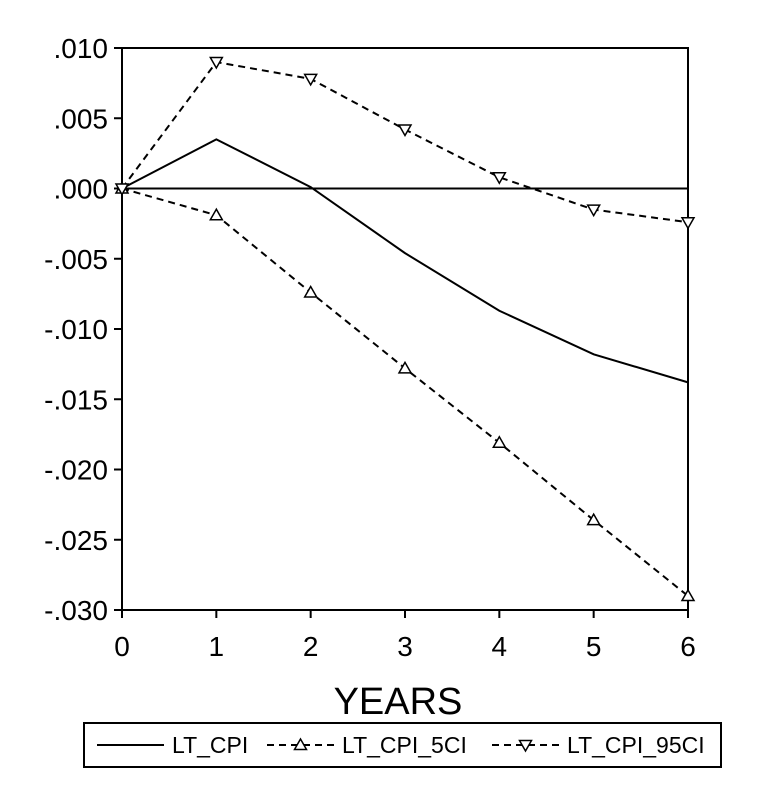 This screenshot has width=770, height=794. I want to click on y-tick-label: -.005, so click(76, 259).